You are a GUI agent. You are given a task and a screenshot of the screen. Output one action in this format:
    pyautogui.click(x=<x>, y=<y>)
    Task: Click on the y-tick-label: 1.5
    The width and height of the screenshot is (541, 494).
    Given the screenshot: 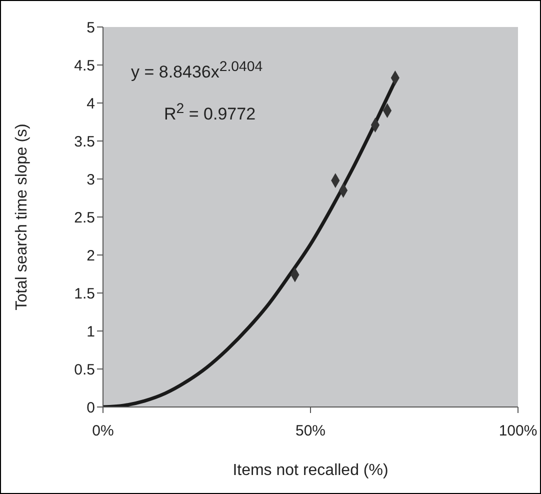 What is the action you would take?
    pyautogui.click(x=84, y=293)
    